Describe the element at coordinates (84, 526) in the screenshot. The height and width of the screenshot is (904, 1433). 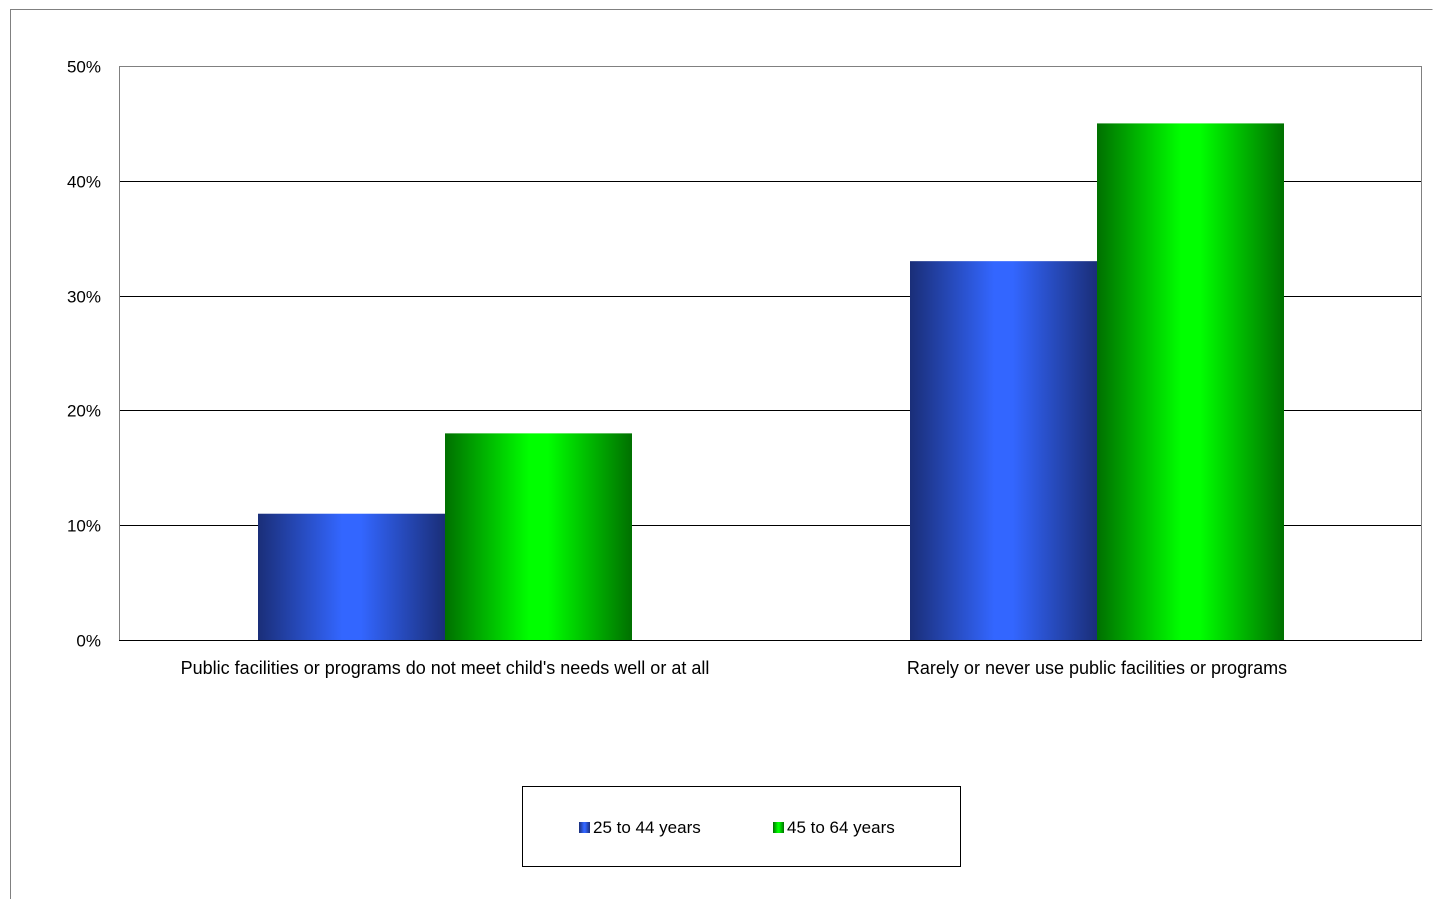
I see `y-tick-label: 10%` at that location.